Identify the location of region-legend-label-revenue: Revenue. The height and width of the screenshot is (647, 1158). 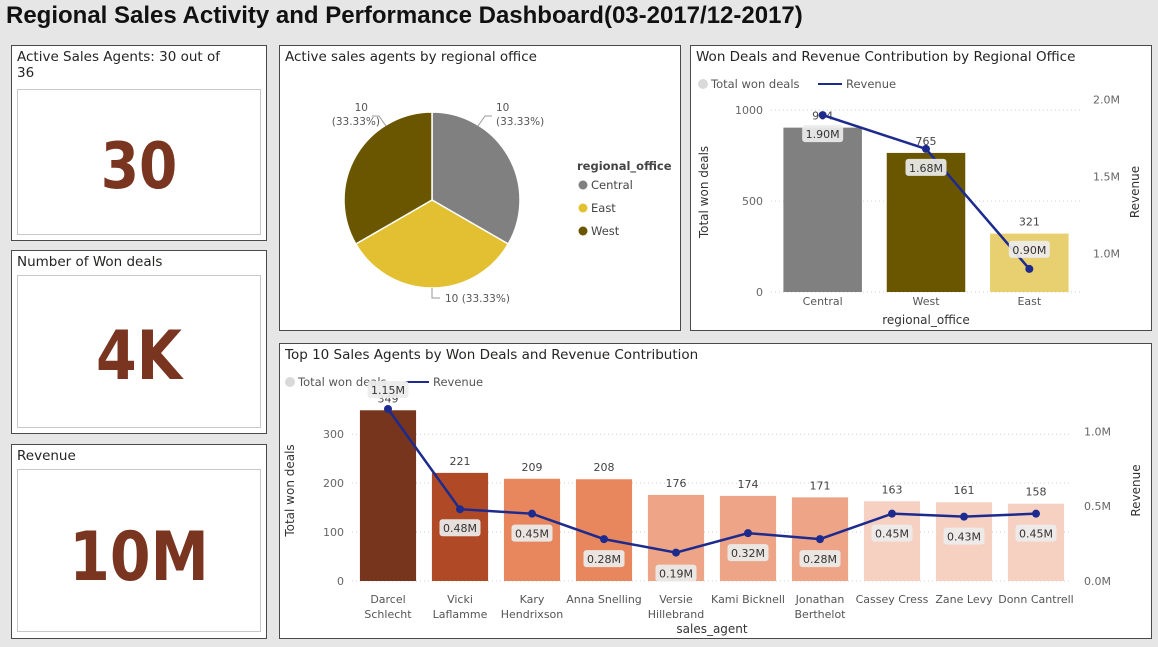
(871, 84).